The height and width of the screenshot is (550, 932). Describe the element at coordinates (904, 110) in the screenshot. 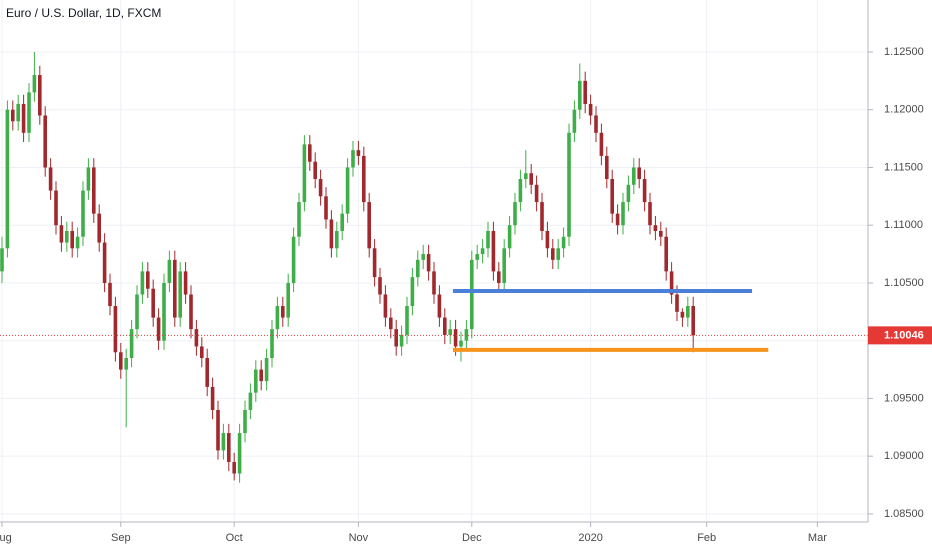

I see `y-tick-label: 1.12000` at that location.